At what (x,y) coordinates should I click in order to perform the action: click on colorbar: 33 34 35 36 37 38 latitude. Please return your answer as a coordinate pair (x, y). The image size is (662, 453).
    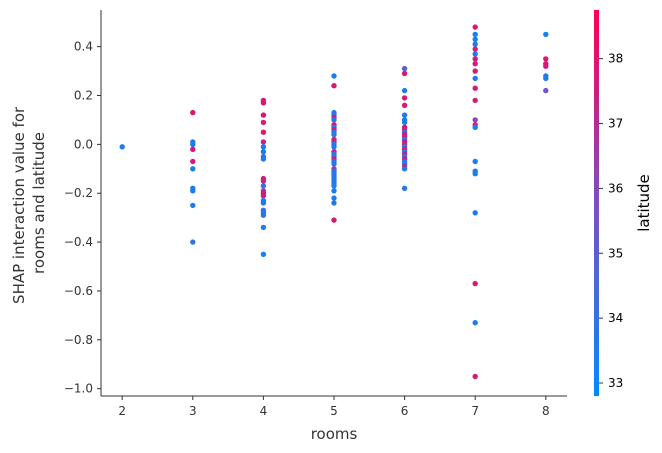
    Looking at the image, I should click on (623, 203).